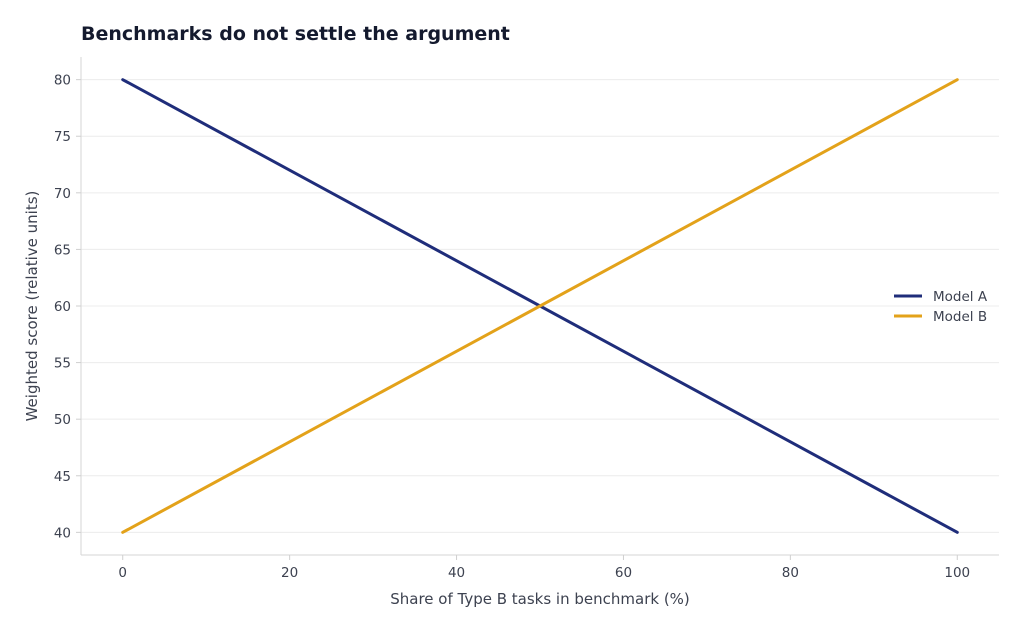 The image size is (1024, 631). What do you see at coordinates (957, 573) in the screenshot?
I see `x-tick-label: 100` at bounding box center [957, 573].